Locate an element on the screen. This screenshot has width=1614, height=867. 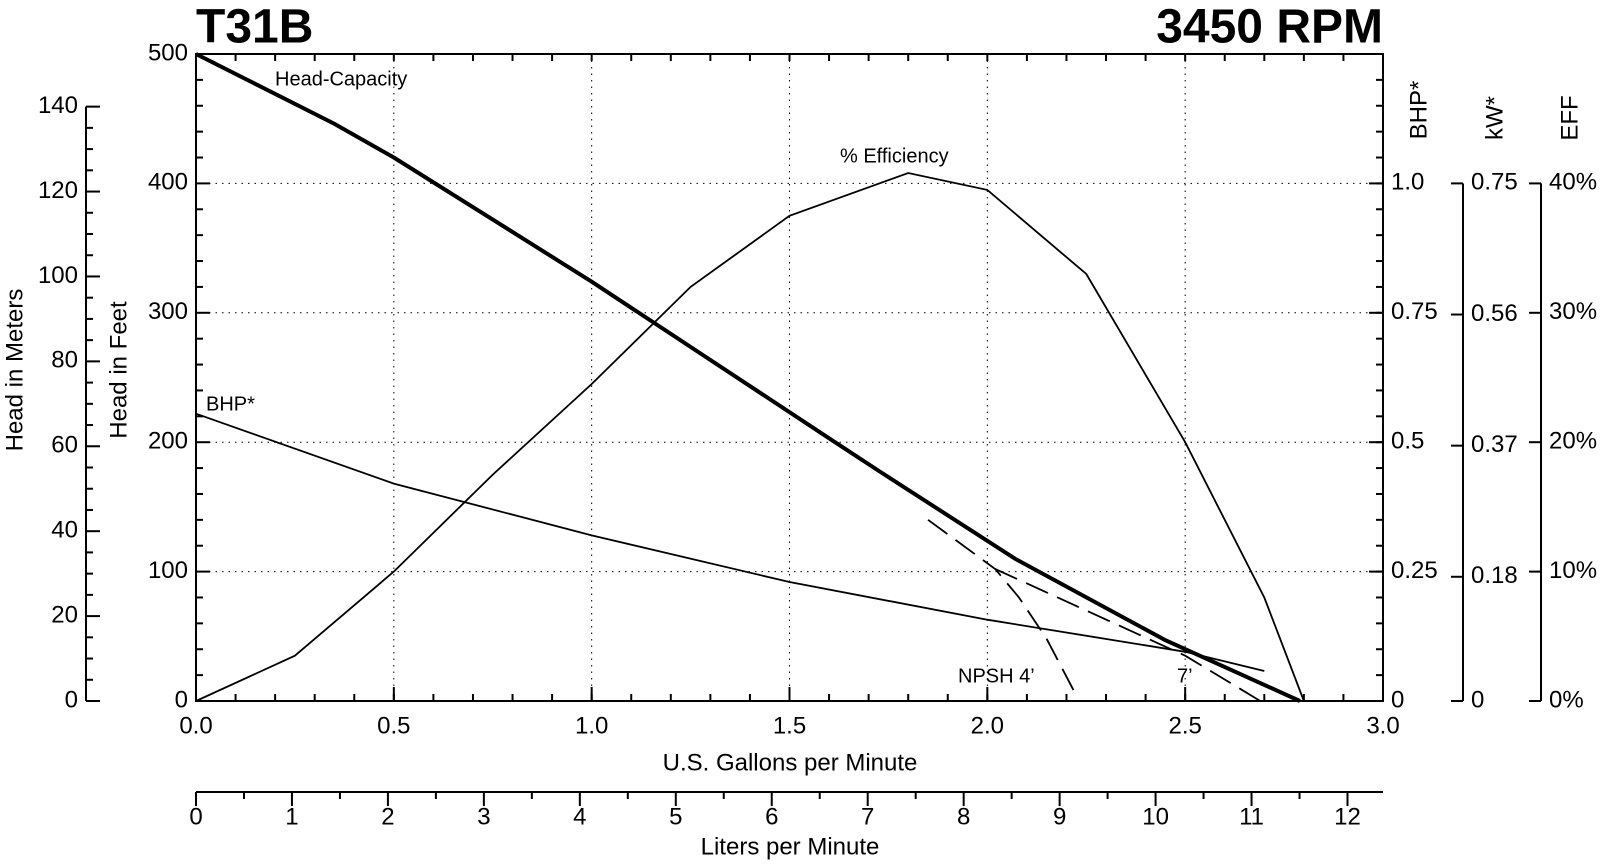
feet-tick-label: 500 is located at coordinates (168, 52).